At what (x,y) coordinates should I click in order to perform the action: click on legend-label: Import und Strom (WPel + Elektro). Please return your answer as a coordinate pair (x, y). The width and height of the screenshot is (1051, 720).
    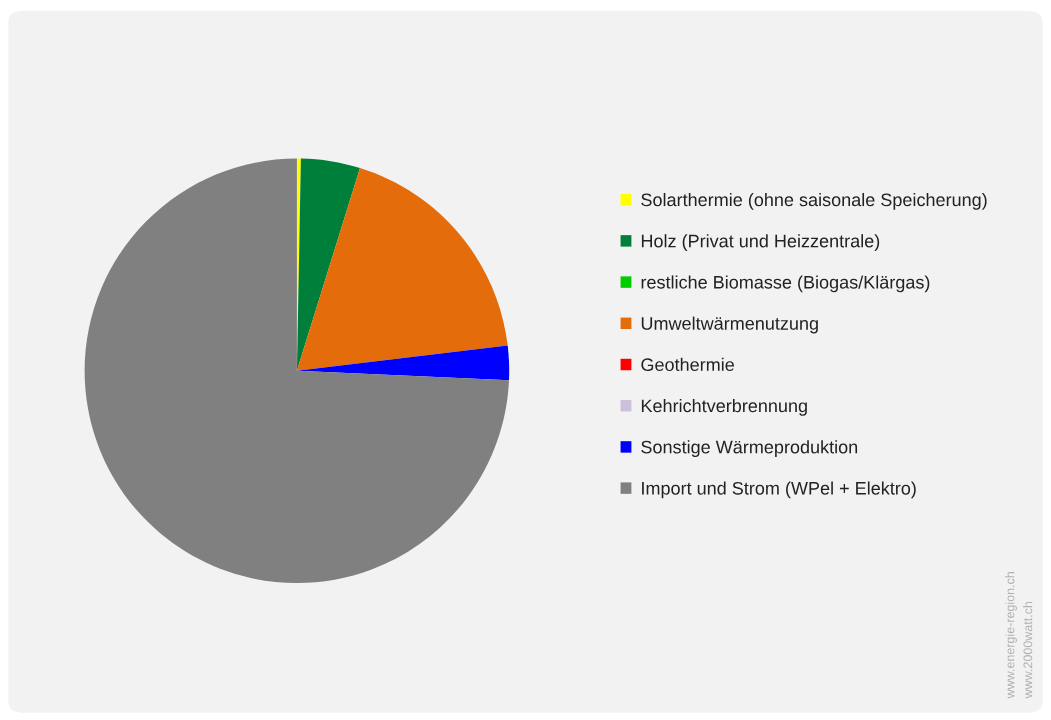
    Looking at the image, I should click on (779, 490).